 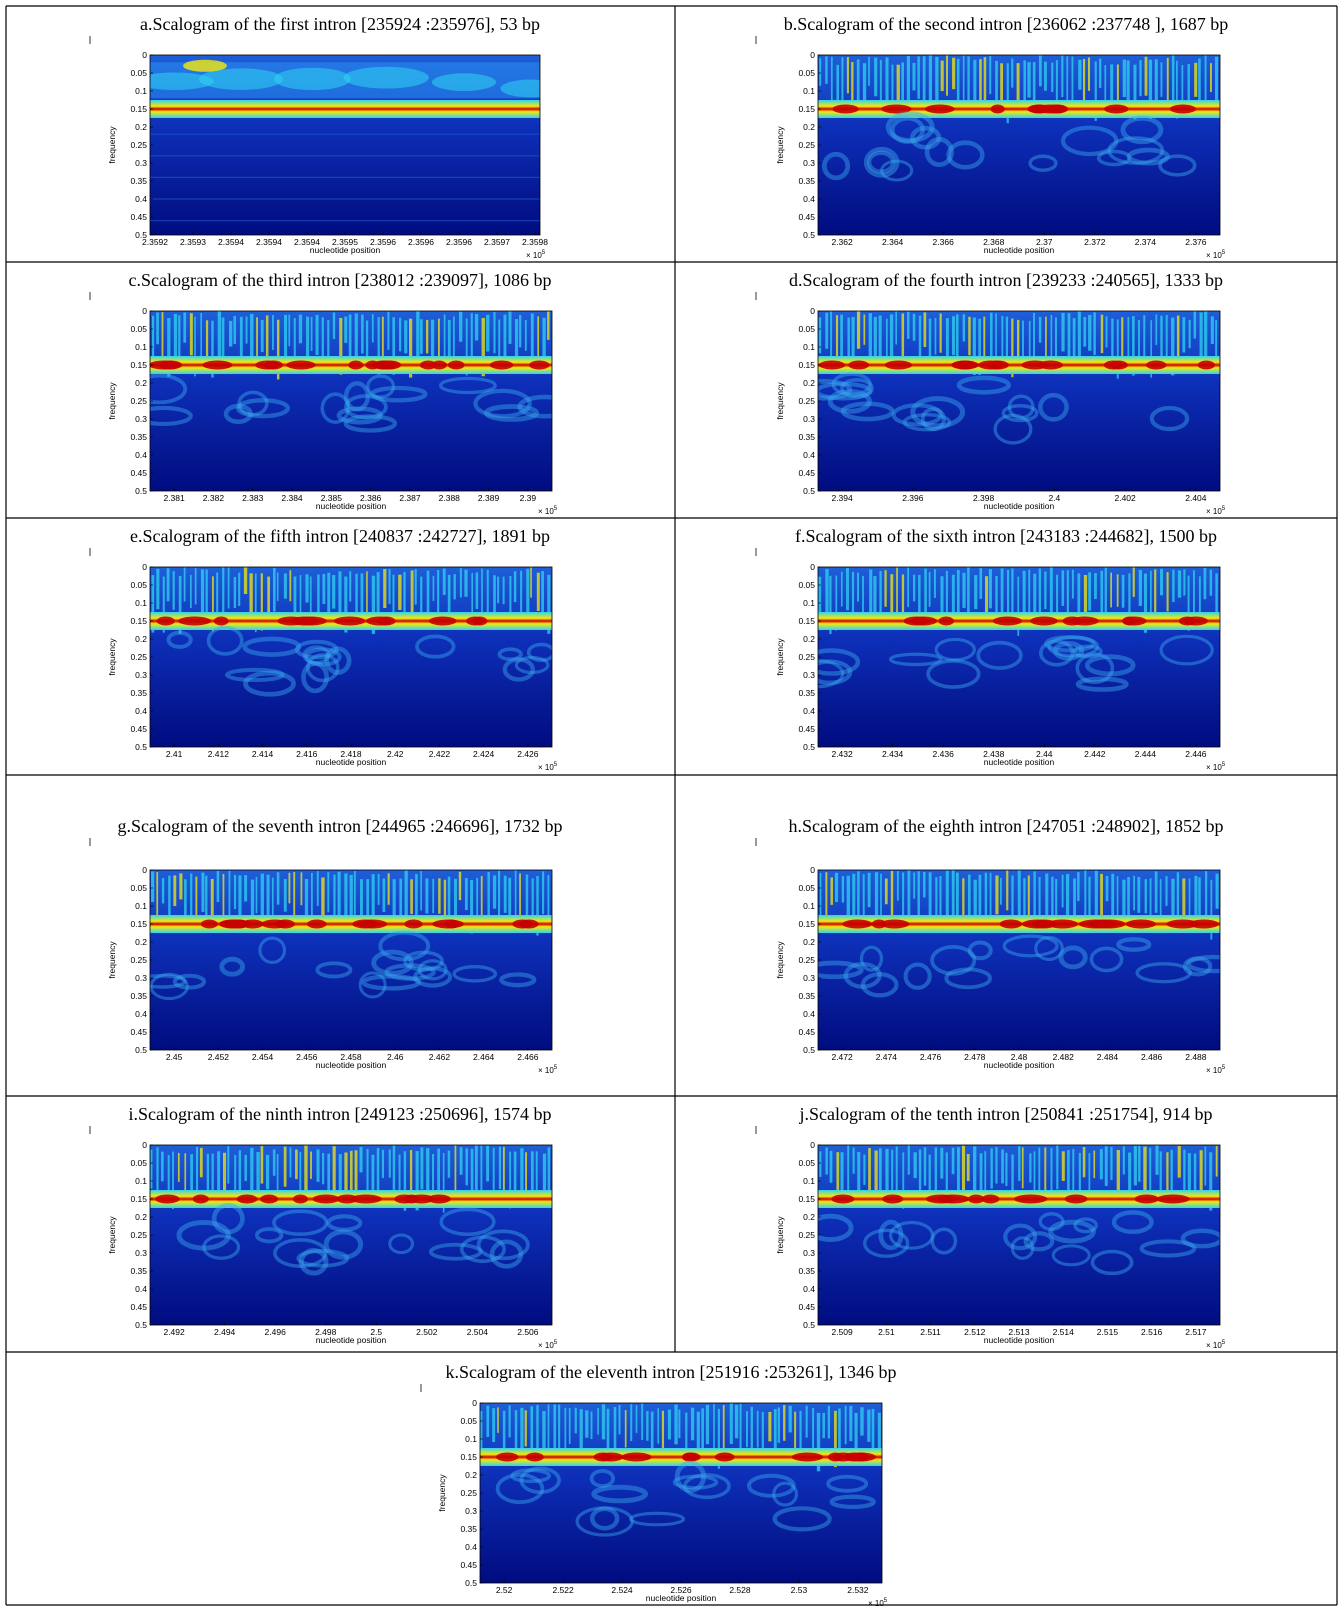 I want to click on y-tick-label: 0.3, so click(x=809, y=1253).